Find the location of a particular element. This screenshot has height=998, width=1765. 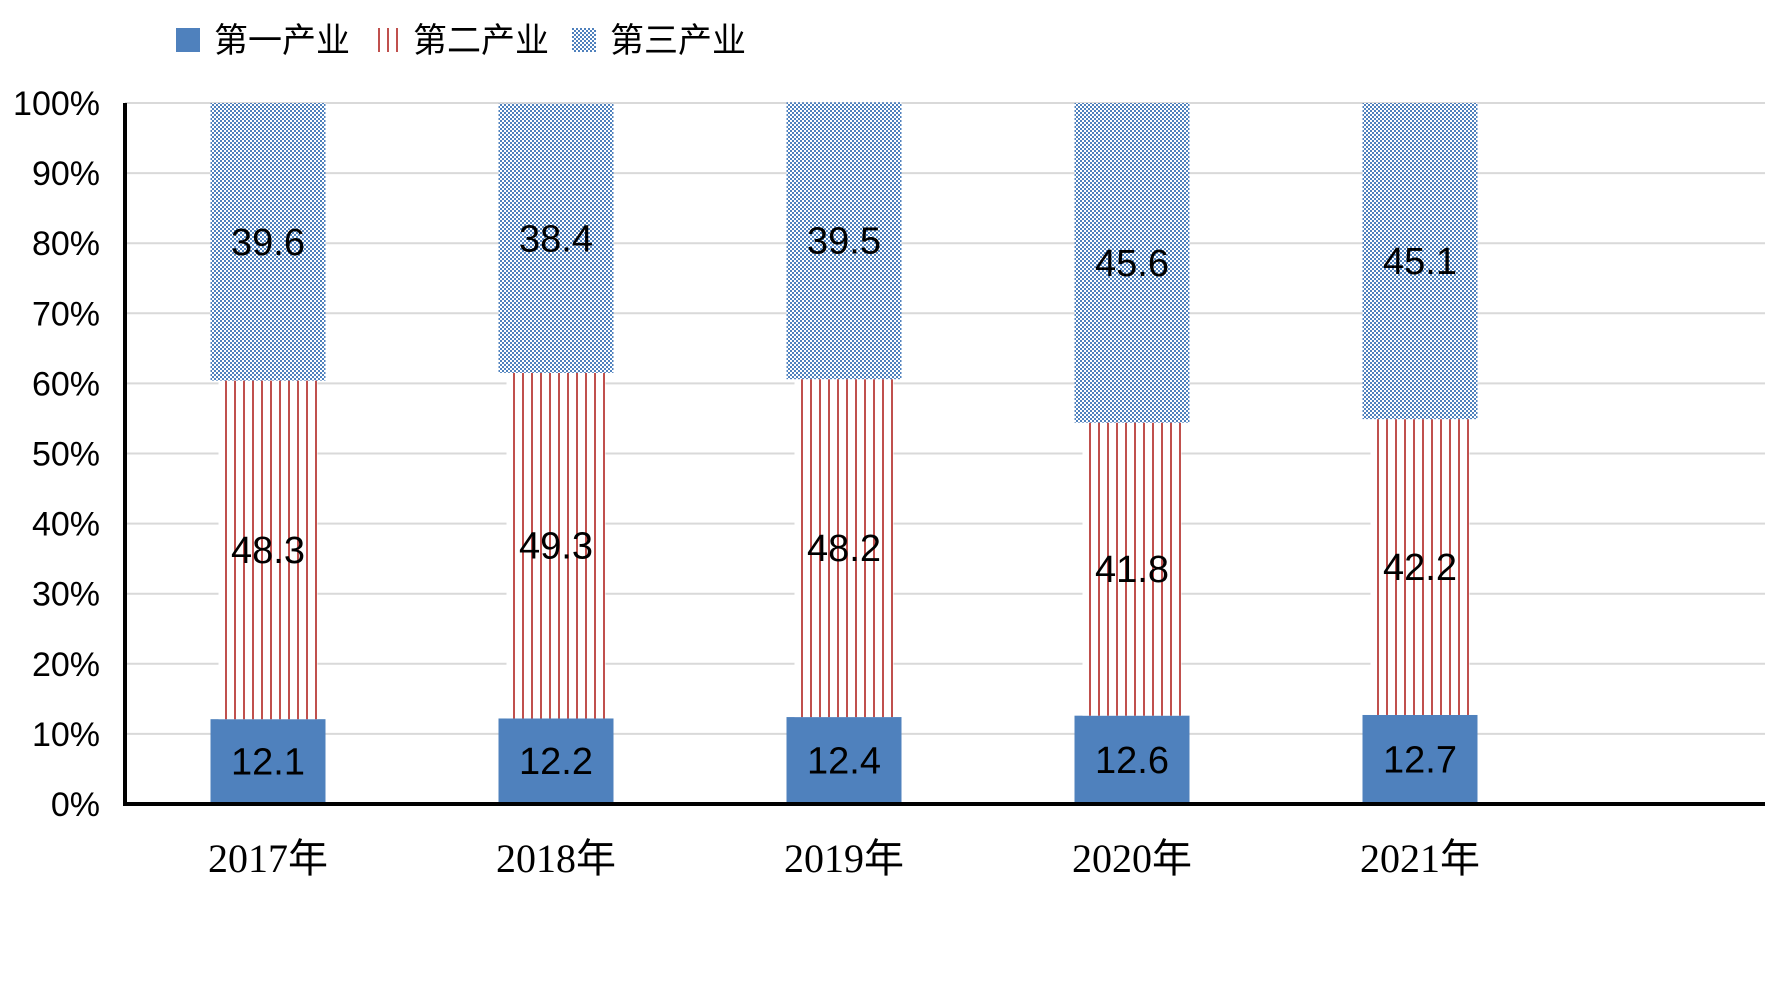

data-label: 12.4 is located at coordinates (844, 762).